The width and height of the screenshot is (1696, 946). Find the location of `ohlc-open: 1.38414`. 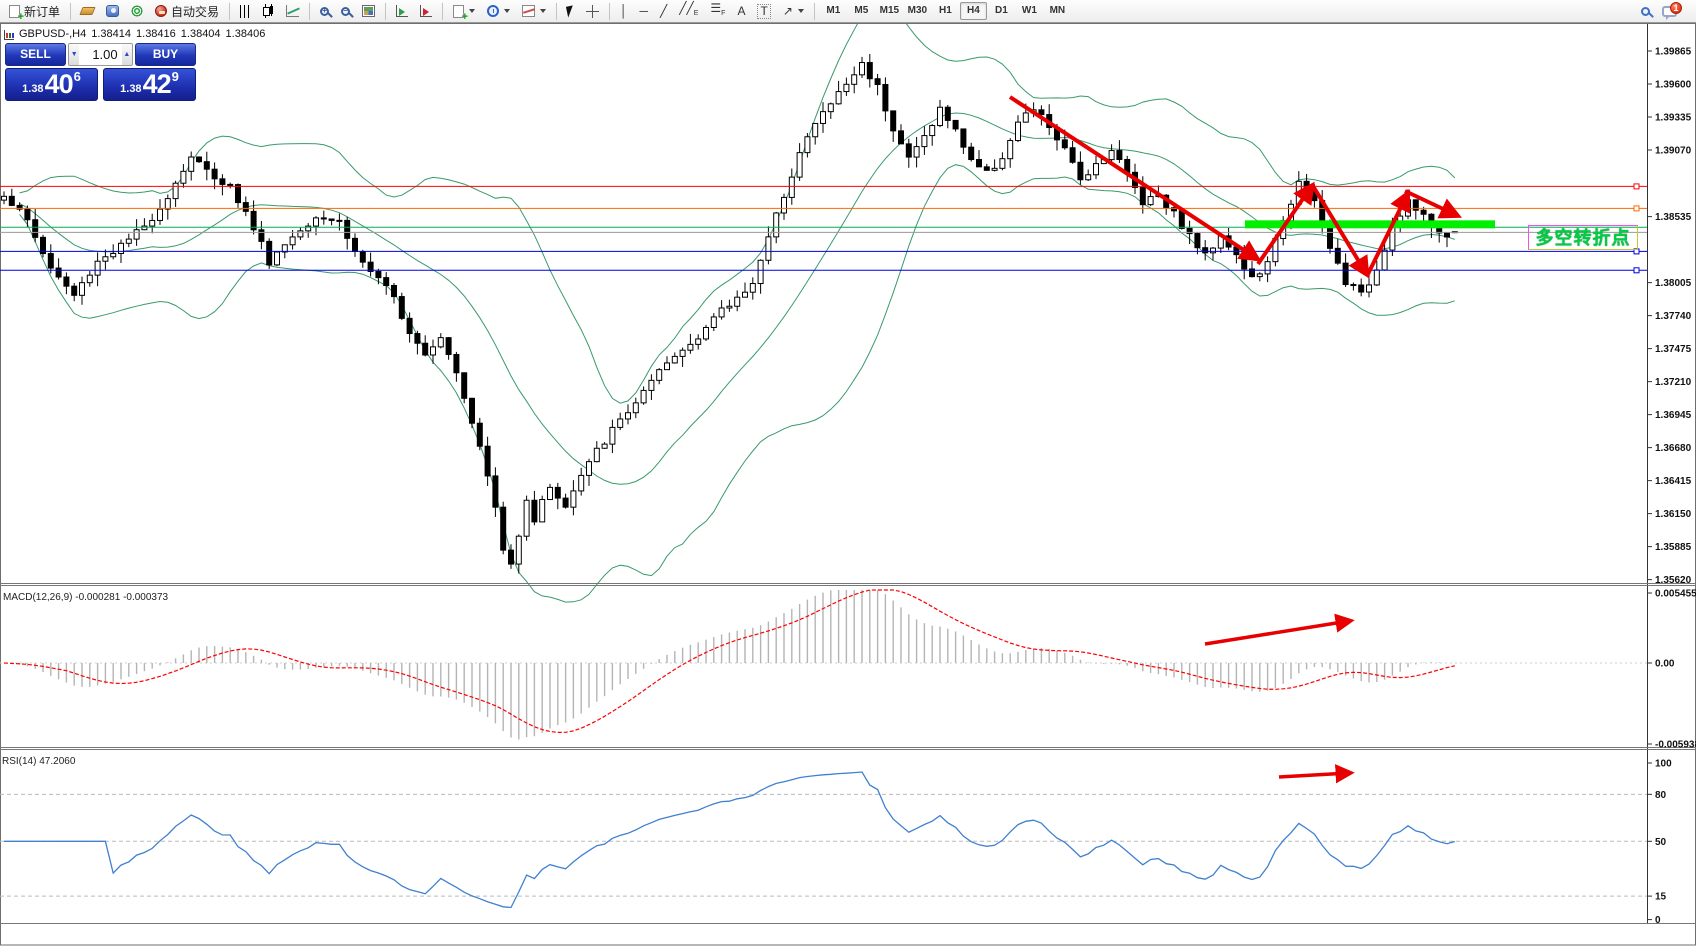

ohlc-open: 1.38414 is located at coordinates (111, 34).